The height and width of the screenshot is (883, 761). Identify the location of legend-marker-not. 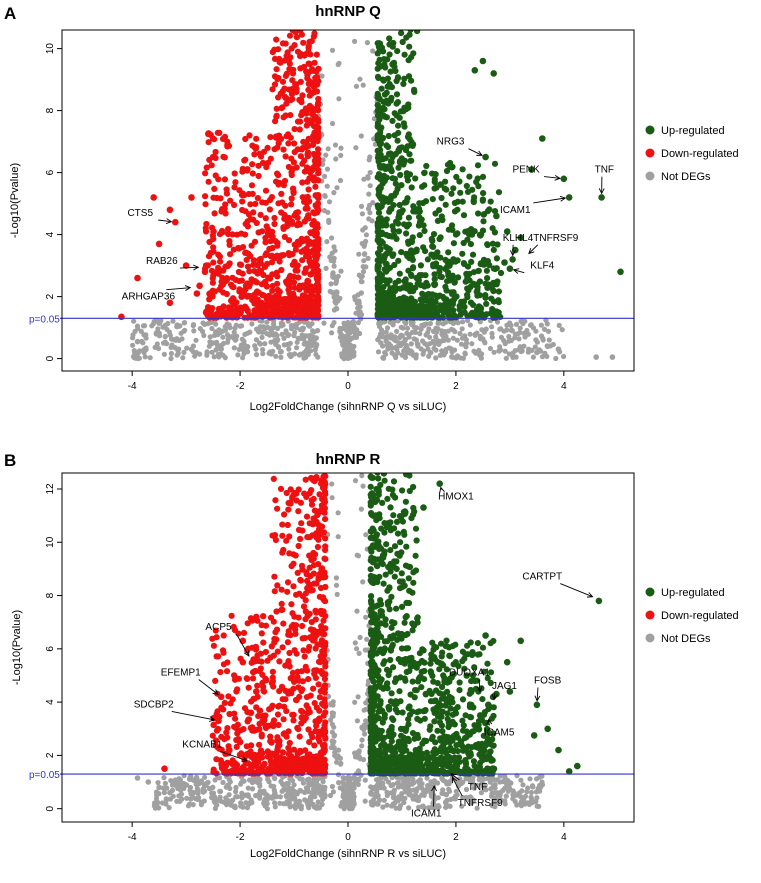
(650, 176).